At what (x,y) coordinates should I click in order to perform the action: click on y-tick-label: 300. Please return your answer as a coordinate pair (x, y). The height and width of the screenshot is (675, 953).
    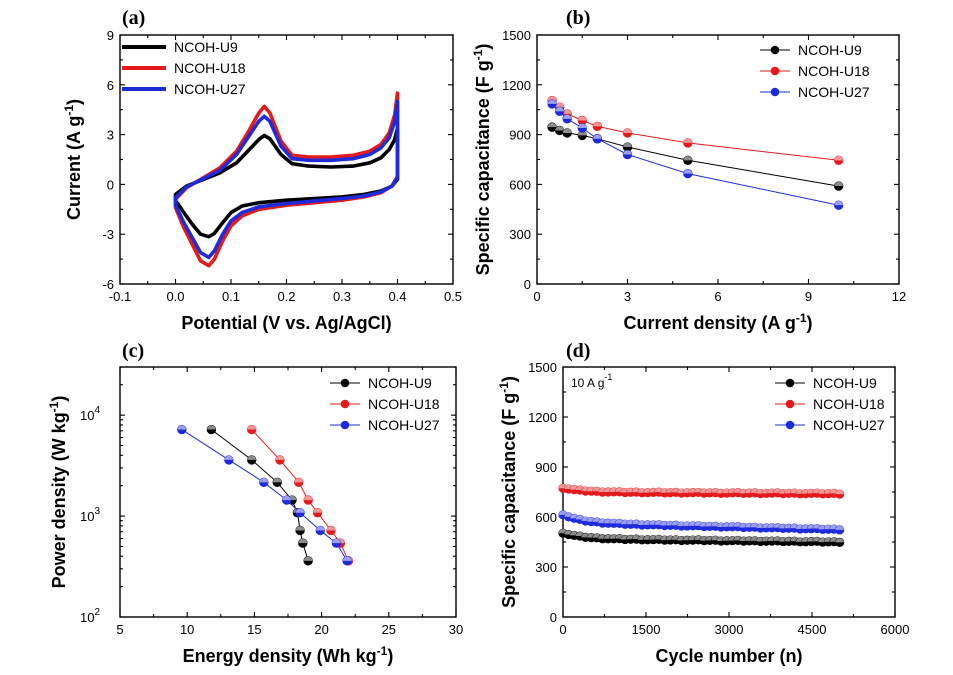
    Looking at the image, I should click on (520, 234).